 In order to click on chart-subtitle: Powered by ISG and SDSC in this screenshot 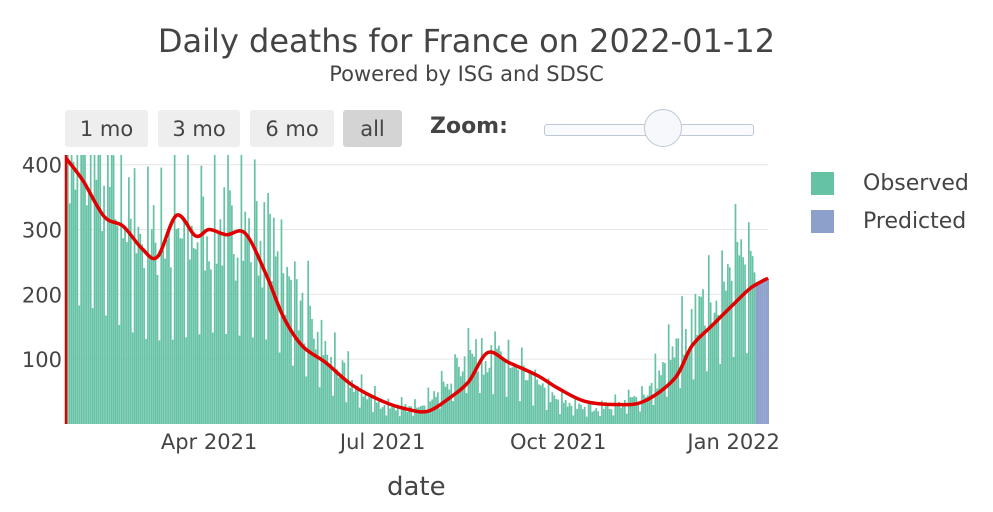, I will do `click(466, 74)`.